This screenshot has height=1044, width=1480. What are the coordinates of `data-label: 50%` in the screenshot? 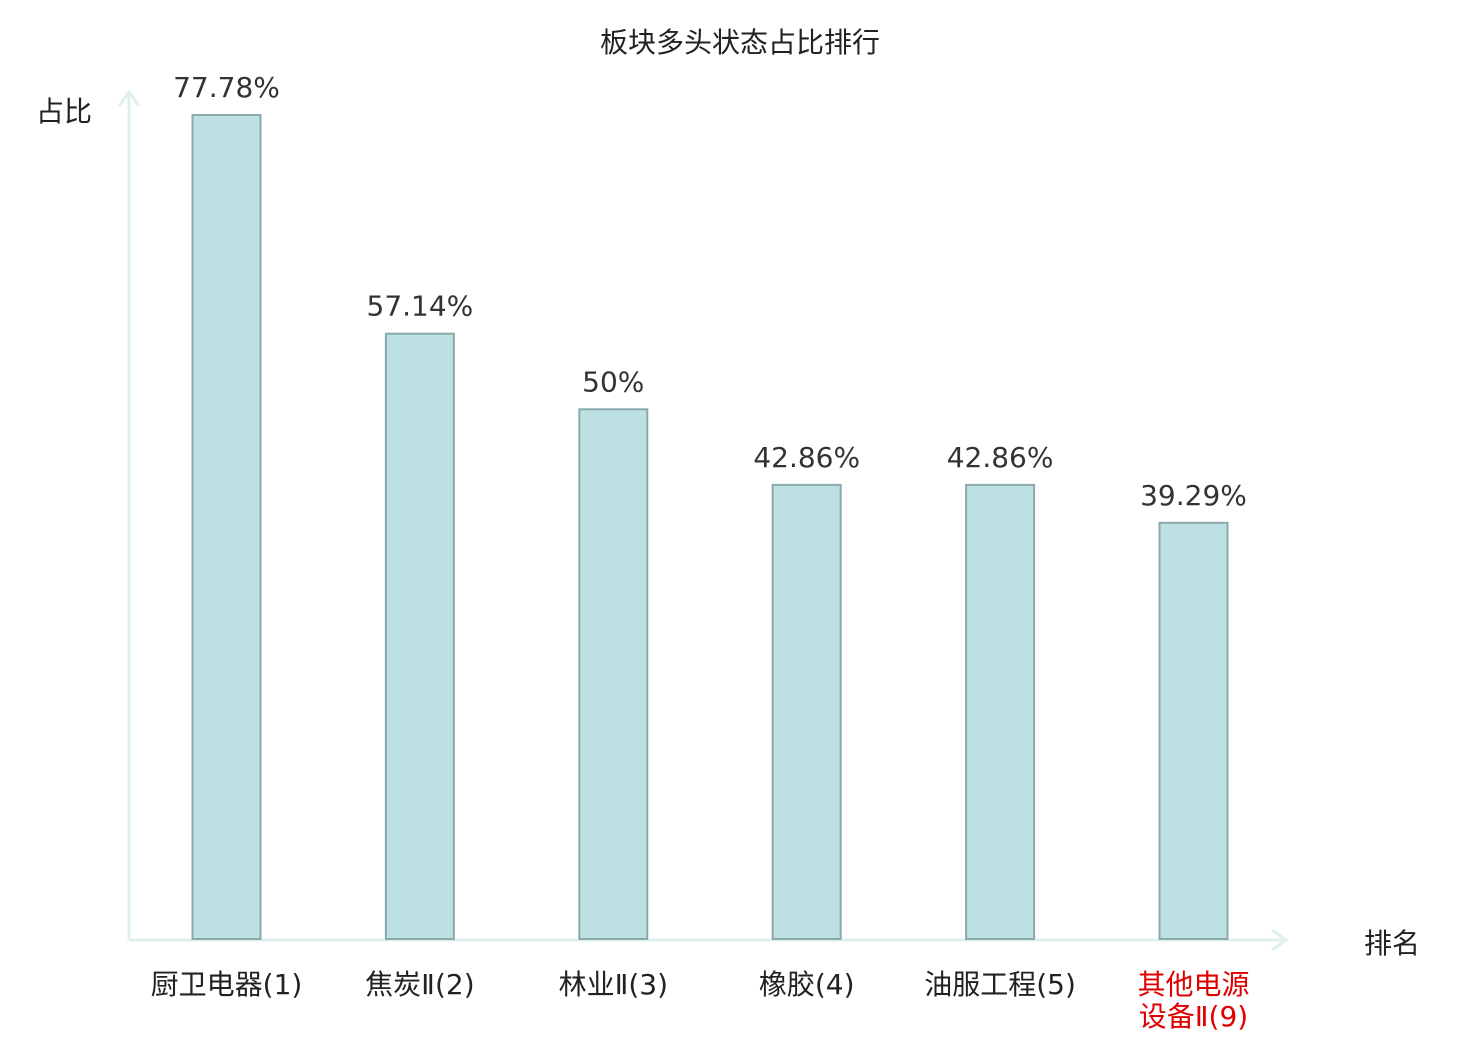 It's located at (613, 381).